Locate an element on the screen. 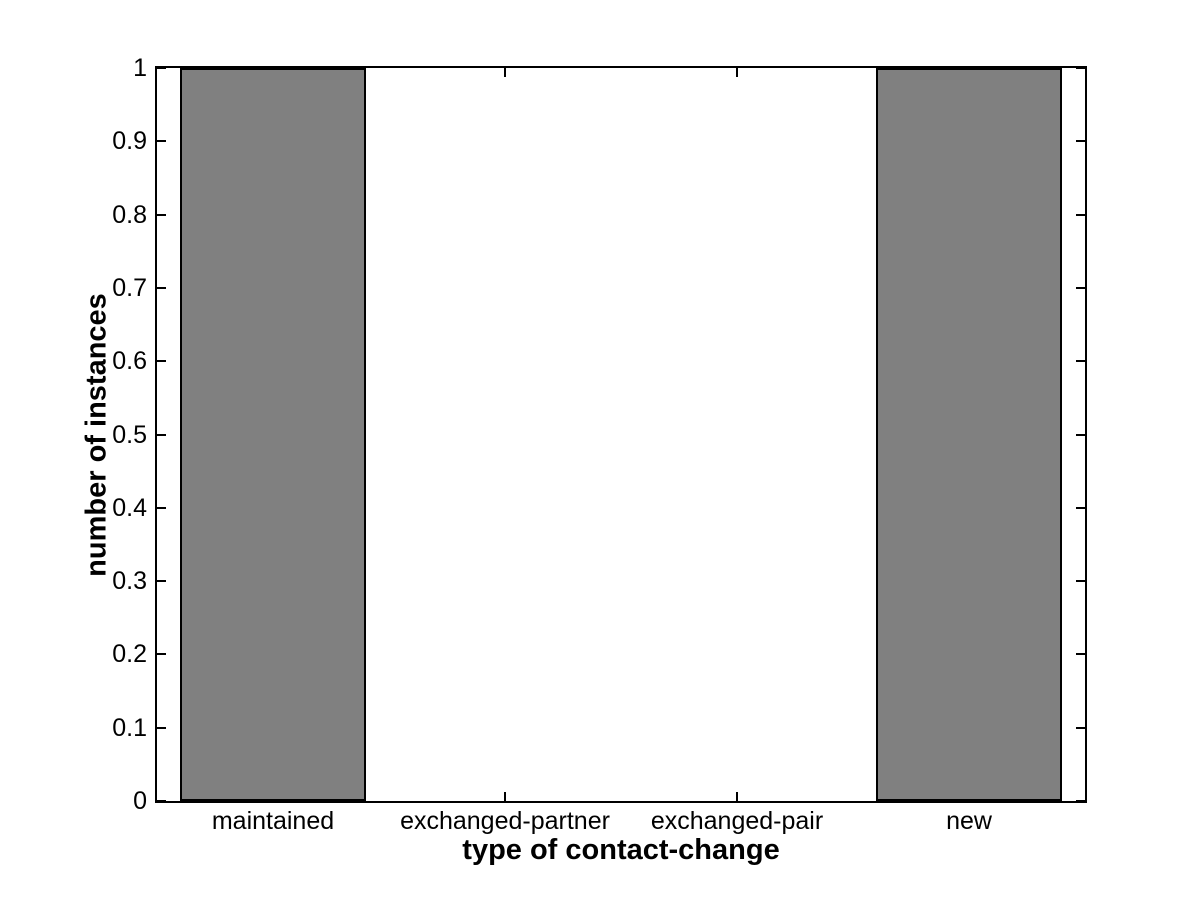 The height and width of the screenshot is (901, 1201). y-tick-label: 0 is located at coordinates (140, 801).